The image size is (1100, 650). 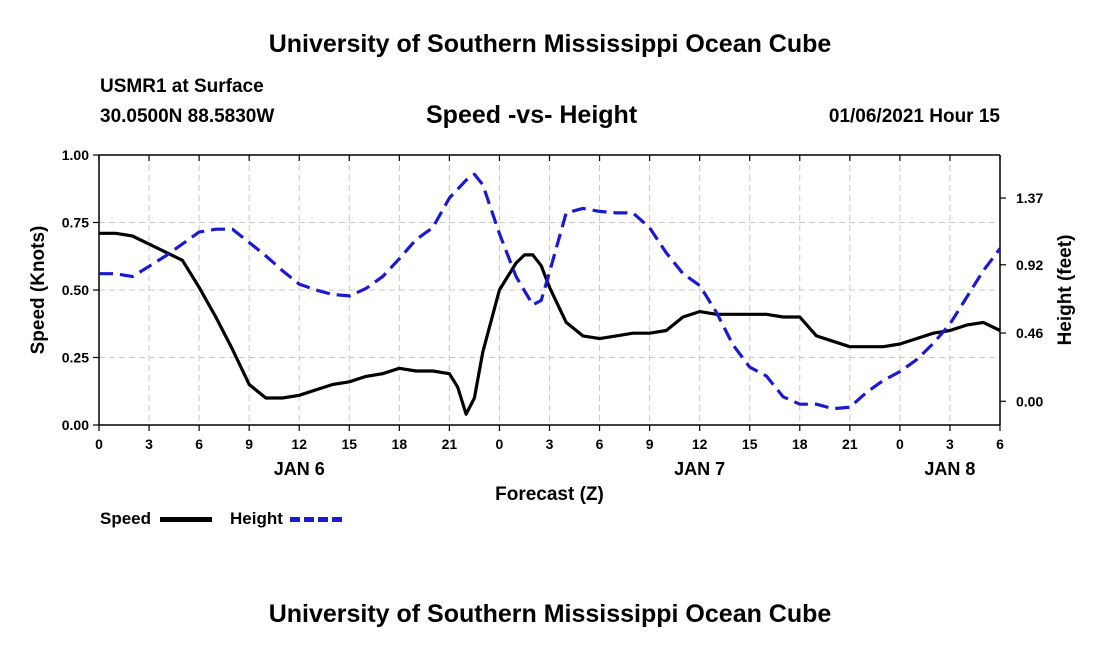 I want to click on y-tick-label: 0.75, so click(x=75, y=223).